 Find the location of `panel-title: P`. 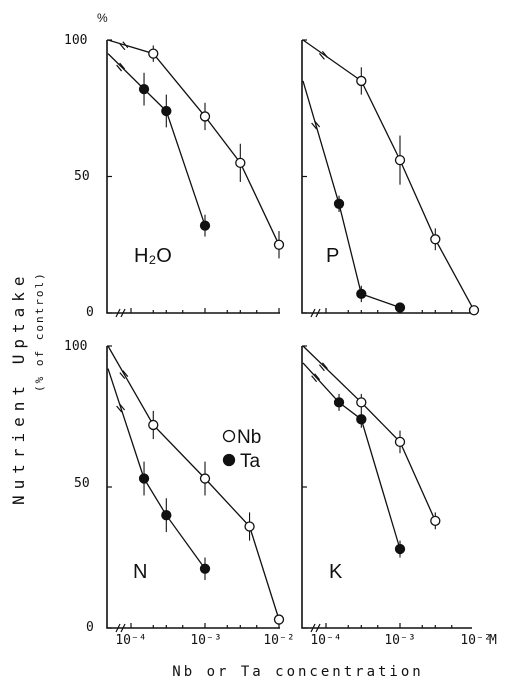

panel-title: P is located at coordinates (332, 256).